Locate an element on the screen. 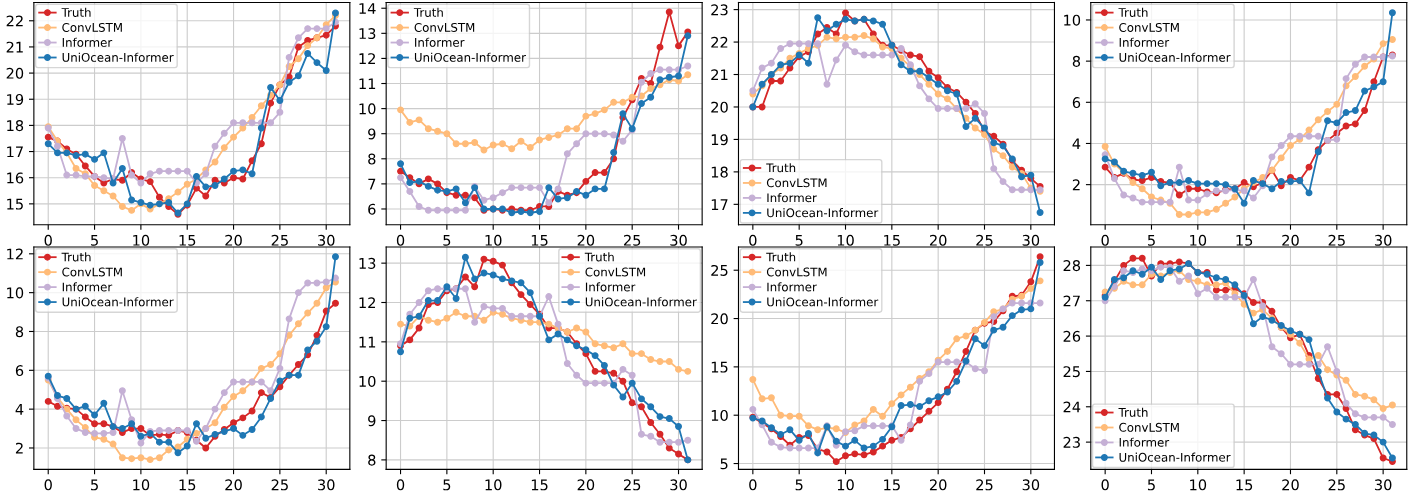 The image size is (1411, 493). y-tick-label: 13 is located at coordinates (367, 34).